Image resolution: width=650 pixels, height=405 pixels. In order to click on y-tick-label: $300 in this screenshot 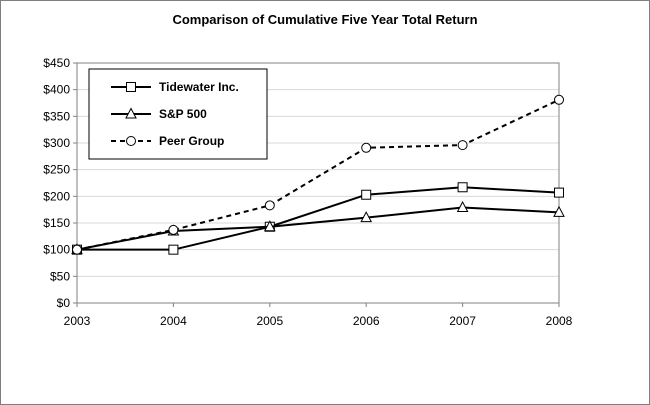, I will do `click(56, 143)`.